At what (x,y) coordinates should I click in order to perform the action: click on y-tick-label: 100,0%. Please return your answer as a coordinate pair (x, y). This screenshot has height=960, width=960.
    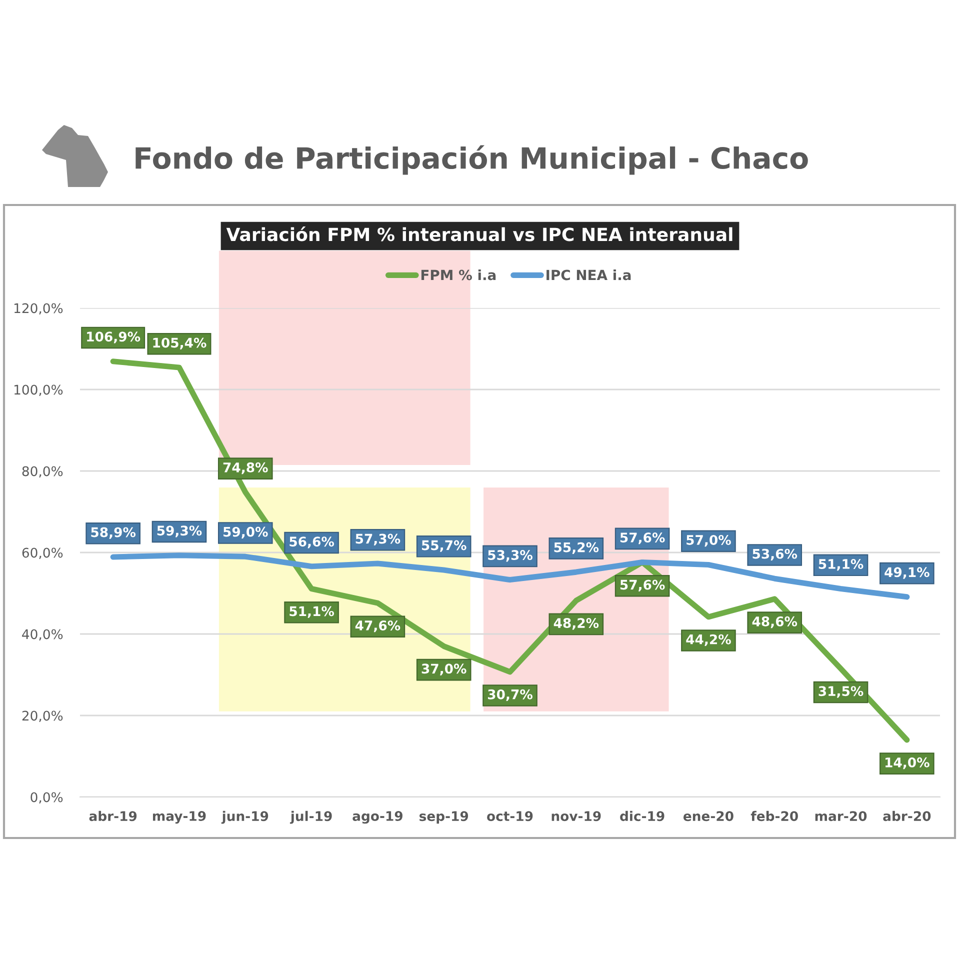
    Looking at the image, I should click on (38, 390).